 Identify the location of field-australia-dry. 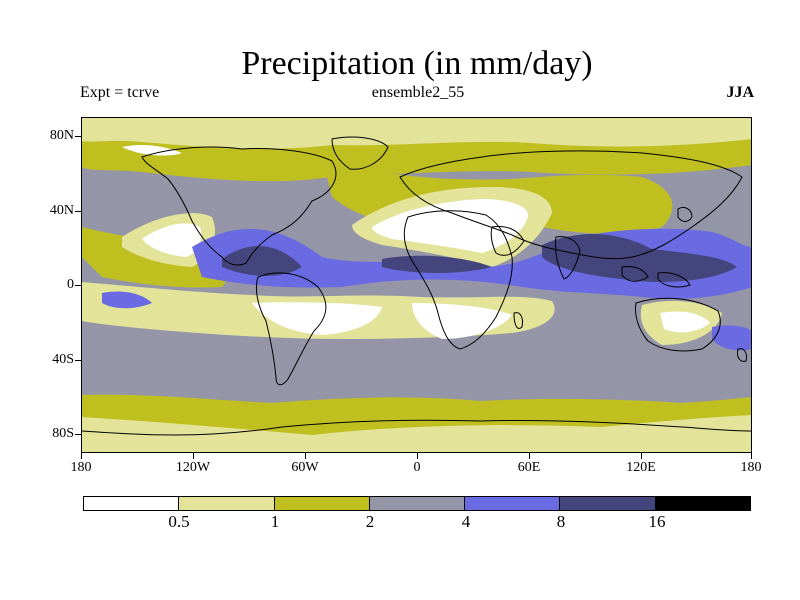
(685, 322).